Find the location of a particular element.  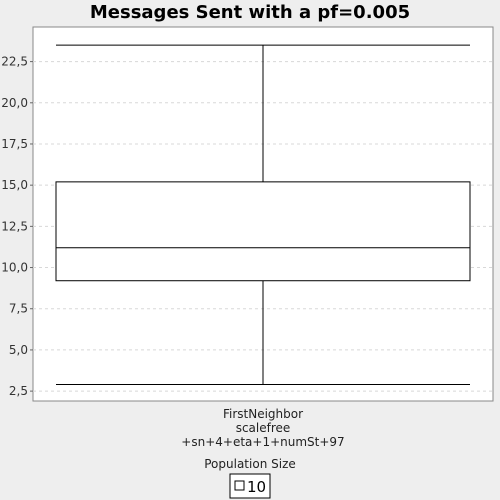

y-tick-label: 17,5 is located at coordinates (14, 144).